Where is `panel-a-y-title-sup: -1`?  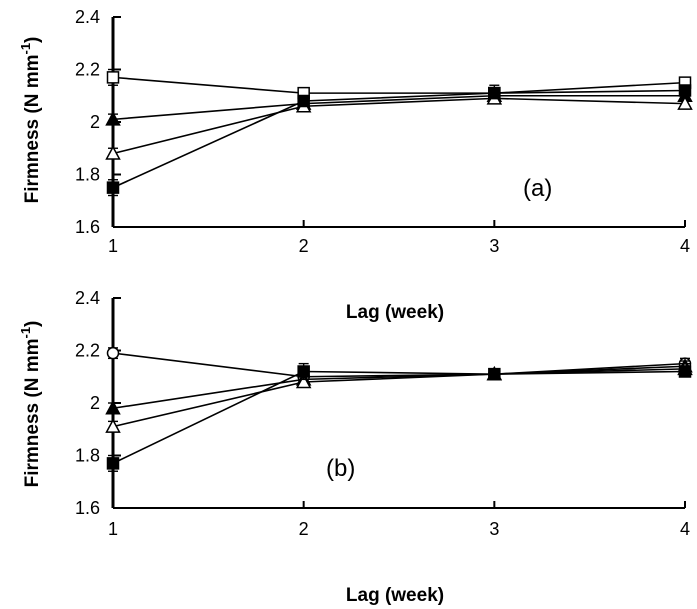
panel-a-y-title-sup: -1 is located at coordinates (25, 49).